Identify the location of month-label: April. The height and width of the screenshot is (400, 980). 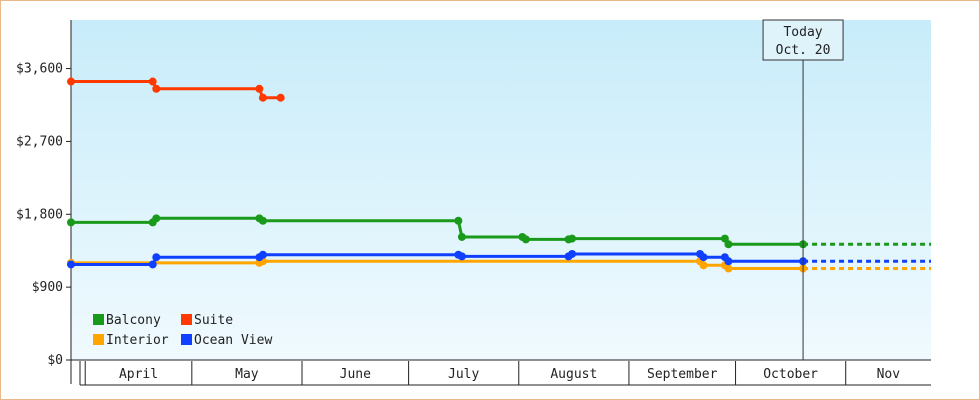
(138, 374).